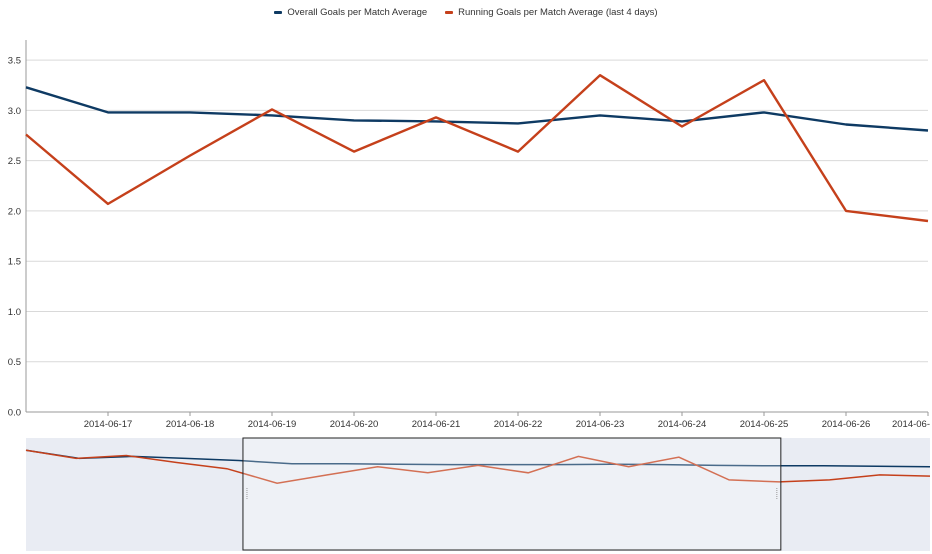 This screenshot has width=932, height=554. Describe the element at coordinates (911, 424) in the screenshot. I see `x-tick-label: 2014-06-` at that location.